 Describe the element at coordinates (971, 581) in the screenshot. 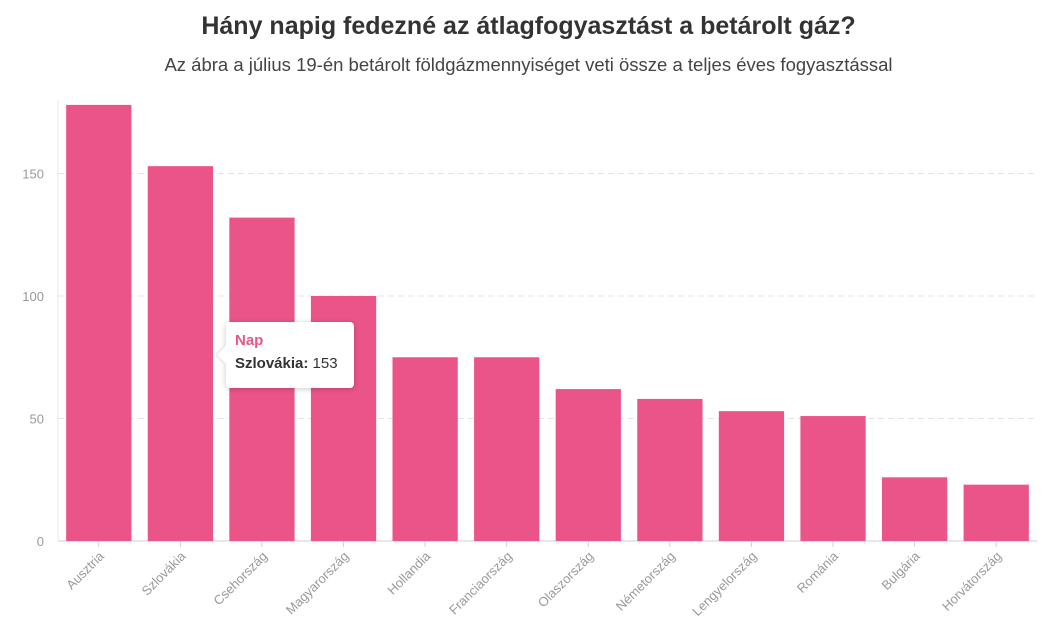

I see `x-tick-label: Horvátország` at that location.